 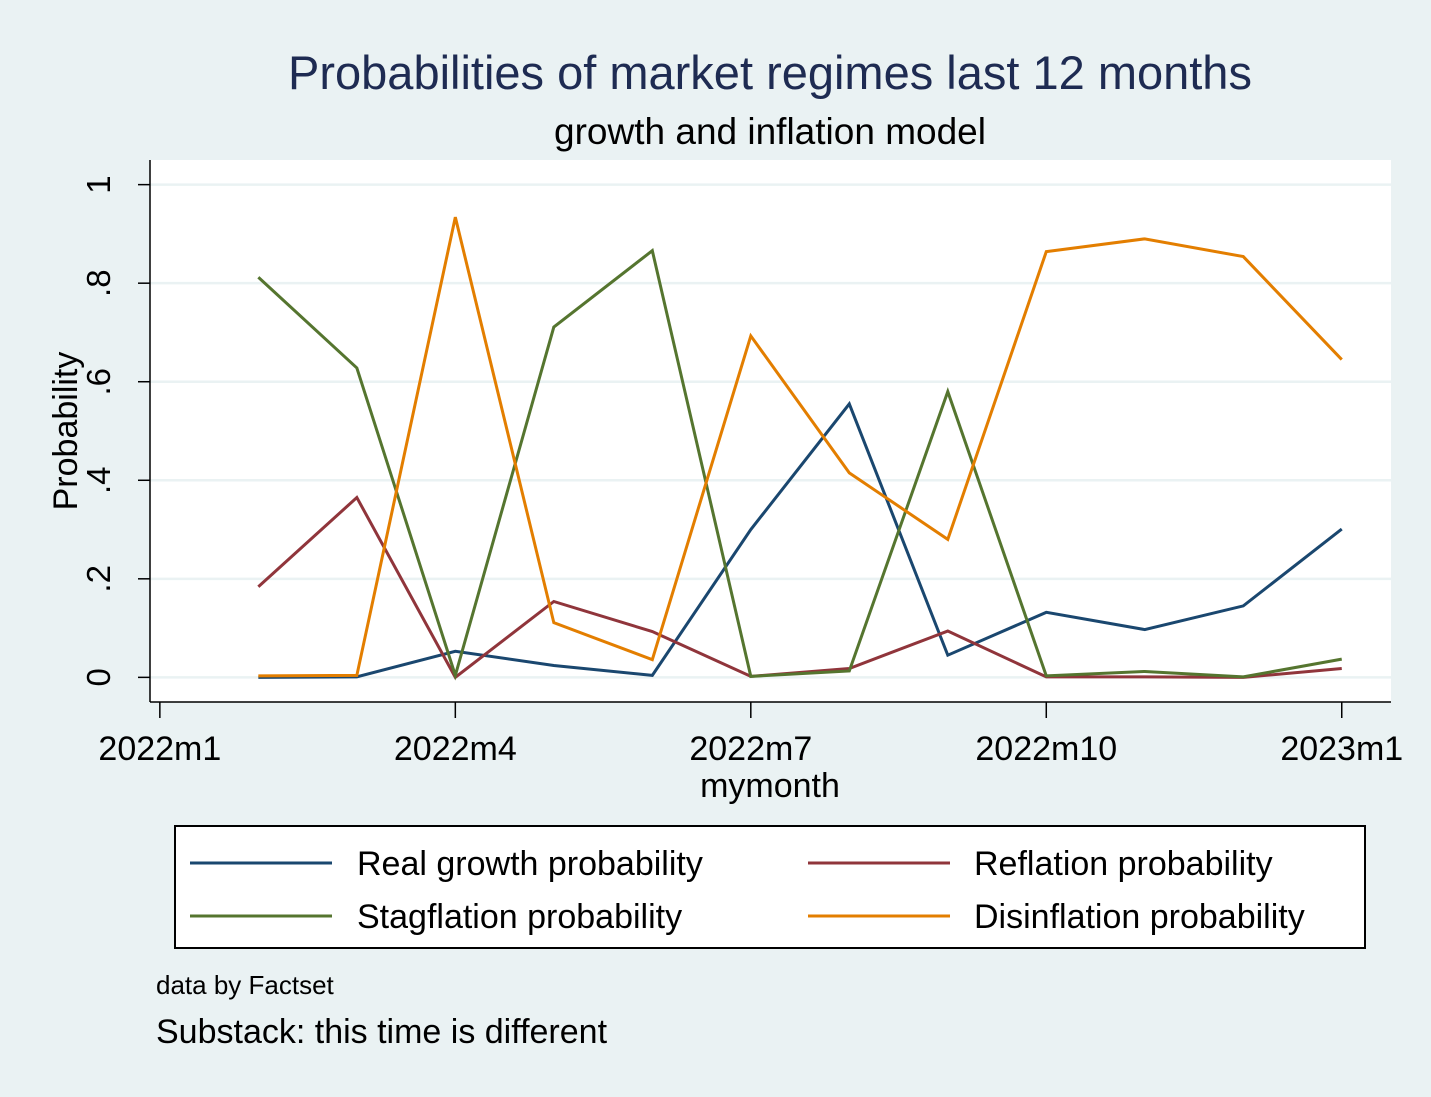 What do you see at coordinates (98, 283) in the screenshot?
I see `y-tick-label: .8` at bounding box center [98, 283].